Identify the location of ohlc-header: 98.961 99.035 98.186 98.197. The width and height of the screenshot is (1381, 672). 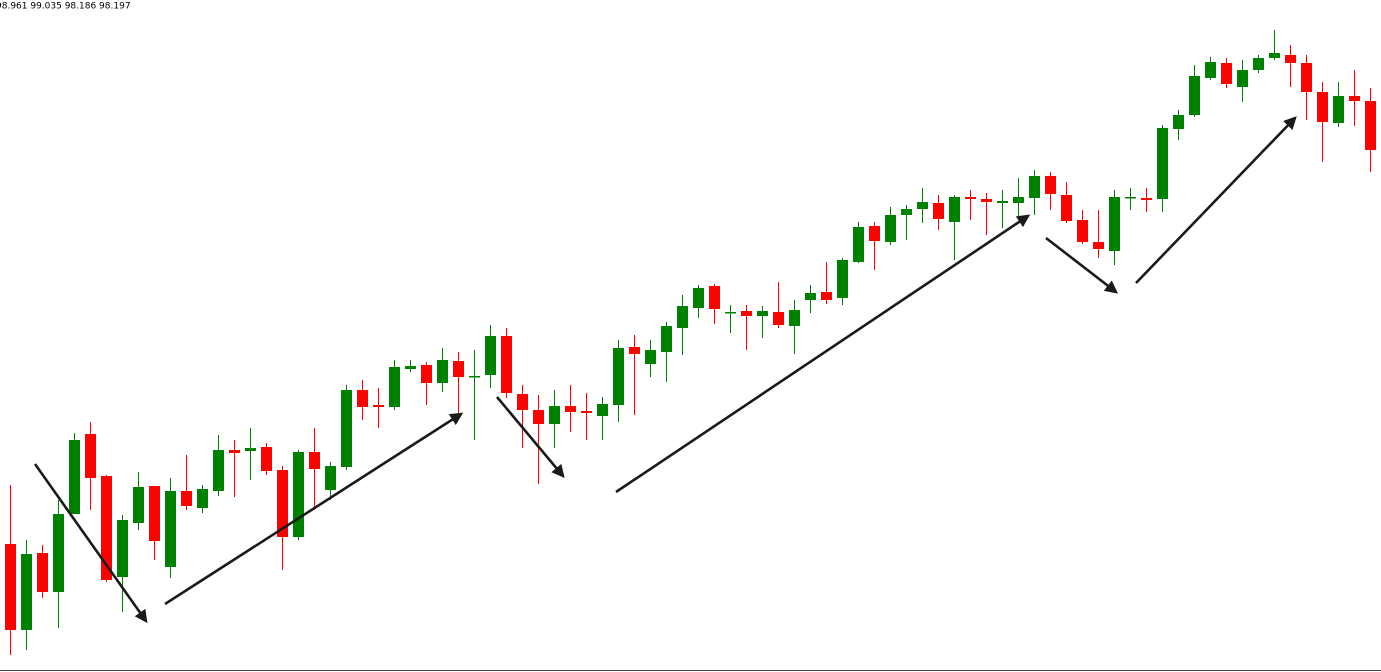
(65, 7).